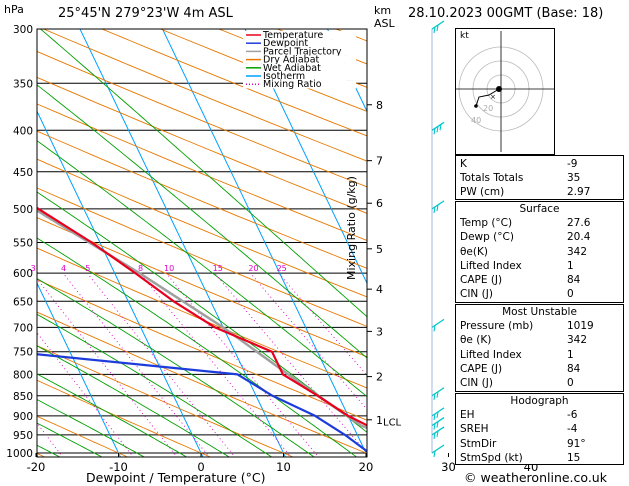 The width and height of the screenshot is (629, 486). What do you see at coordinates (576, 443) in the screenshot?
I see `hodograph-value: 91°` at bounding box center [576, 443].